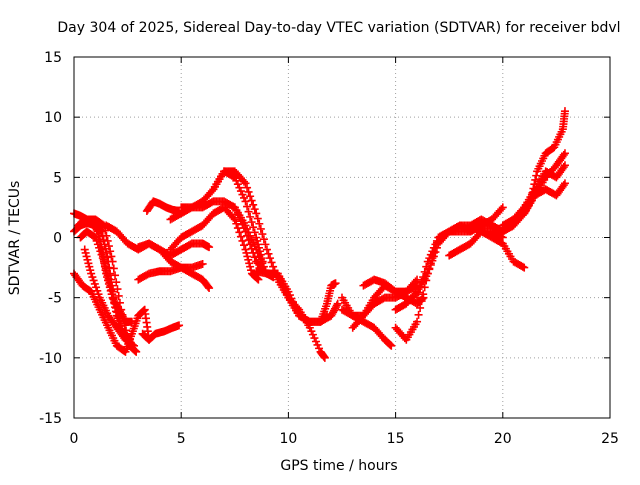 The height and width of the screenshot is (485, 640). I want to click on y-tick-label: -15, so click(50, 419).